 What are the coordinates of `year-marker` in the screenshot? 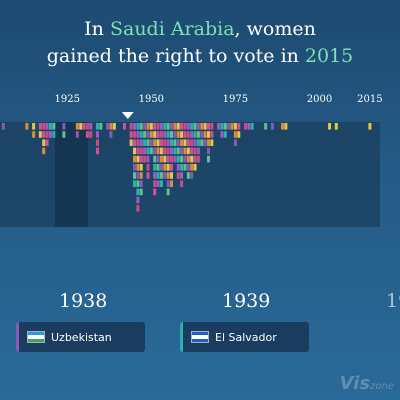 It's located at (127, 115).